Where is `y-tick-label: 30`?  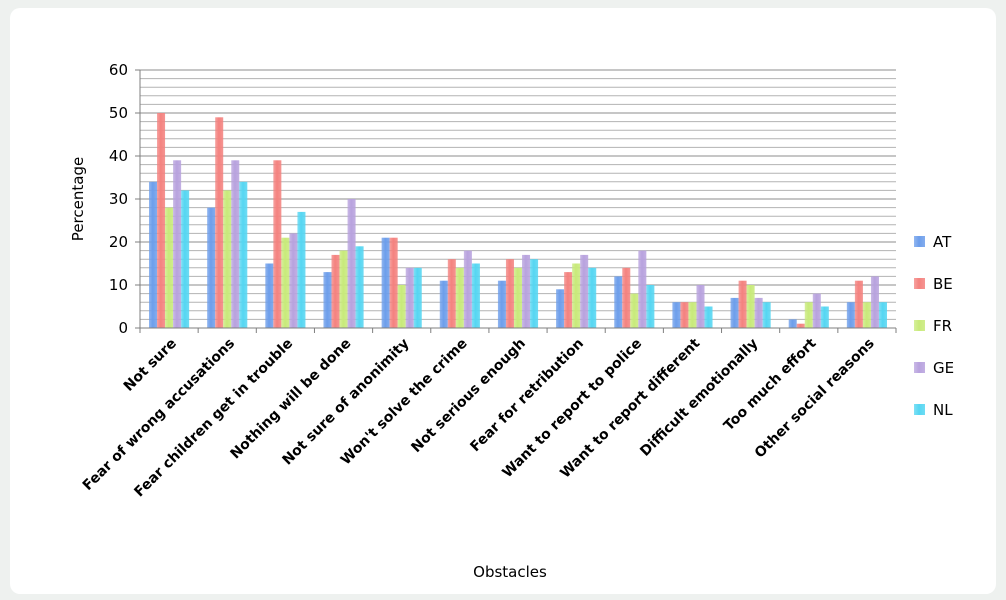
y-tick-label: 30 is located at coordinates (118, 199).